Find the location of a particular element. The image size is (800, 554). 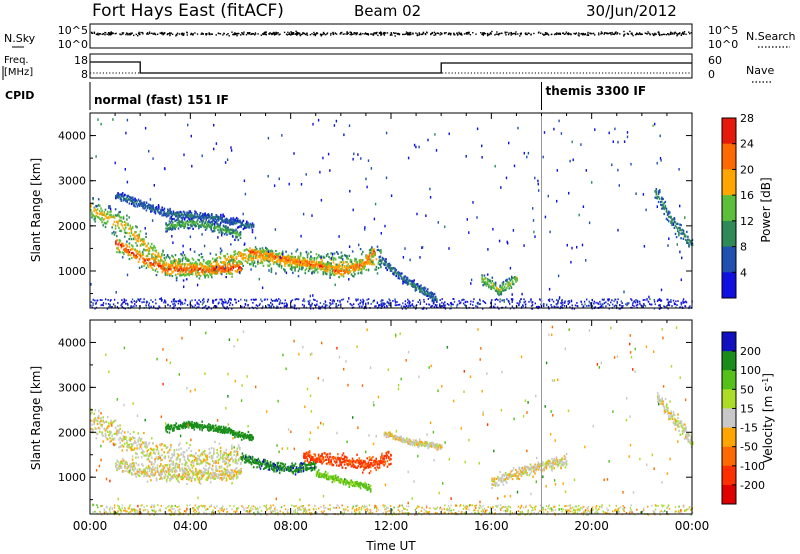

cpid-mode-normal: normal (fast) 151 IF is located at coordinates (161, 100).